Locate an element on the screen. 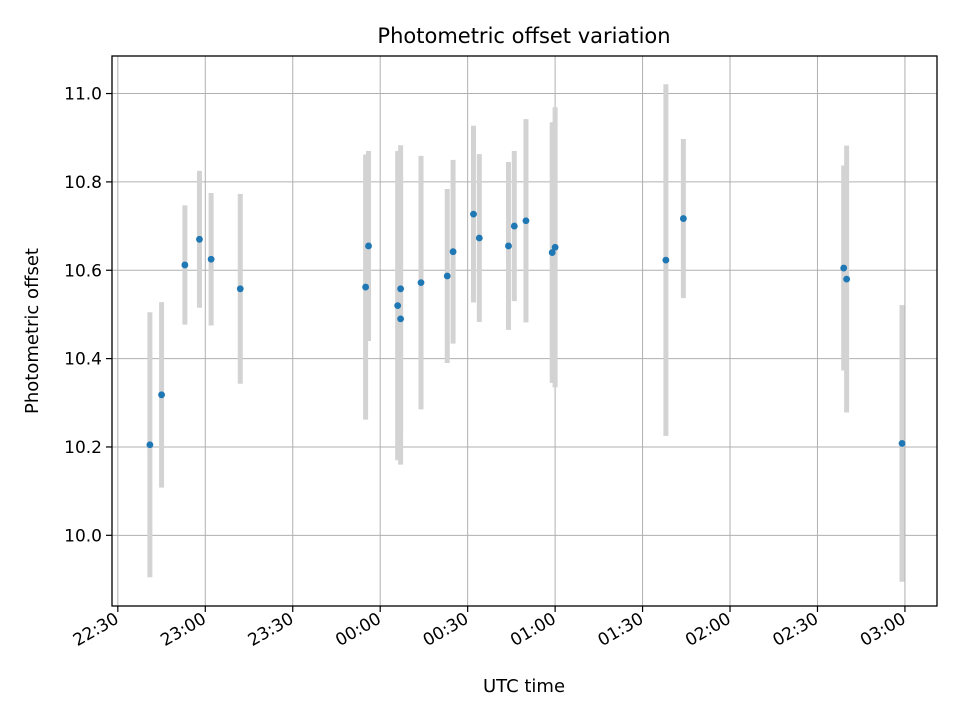  y-tick-label: 10.8 is located at coordinates (83, 183).